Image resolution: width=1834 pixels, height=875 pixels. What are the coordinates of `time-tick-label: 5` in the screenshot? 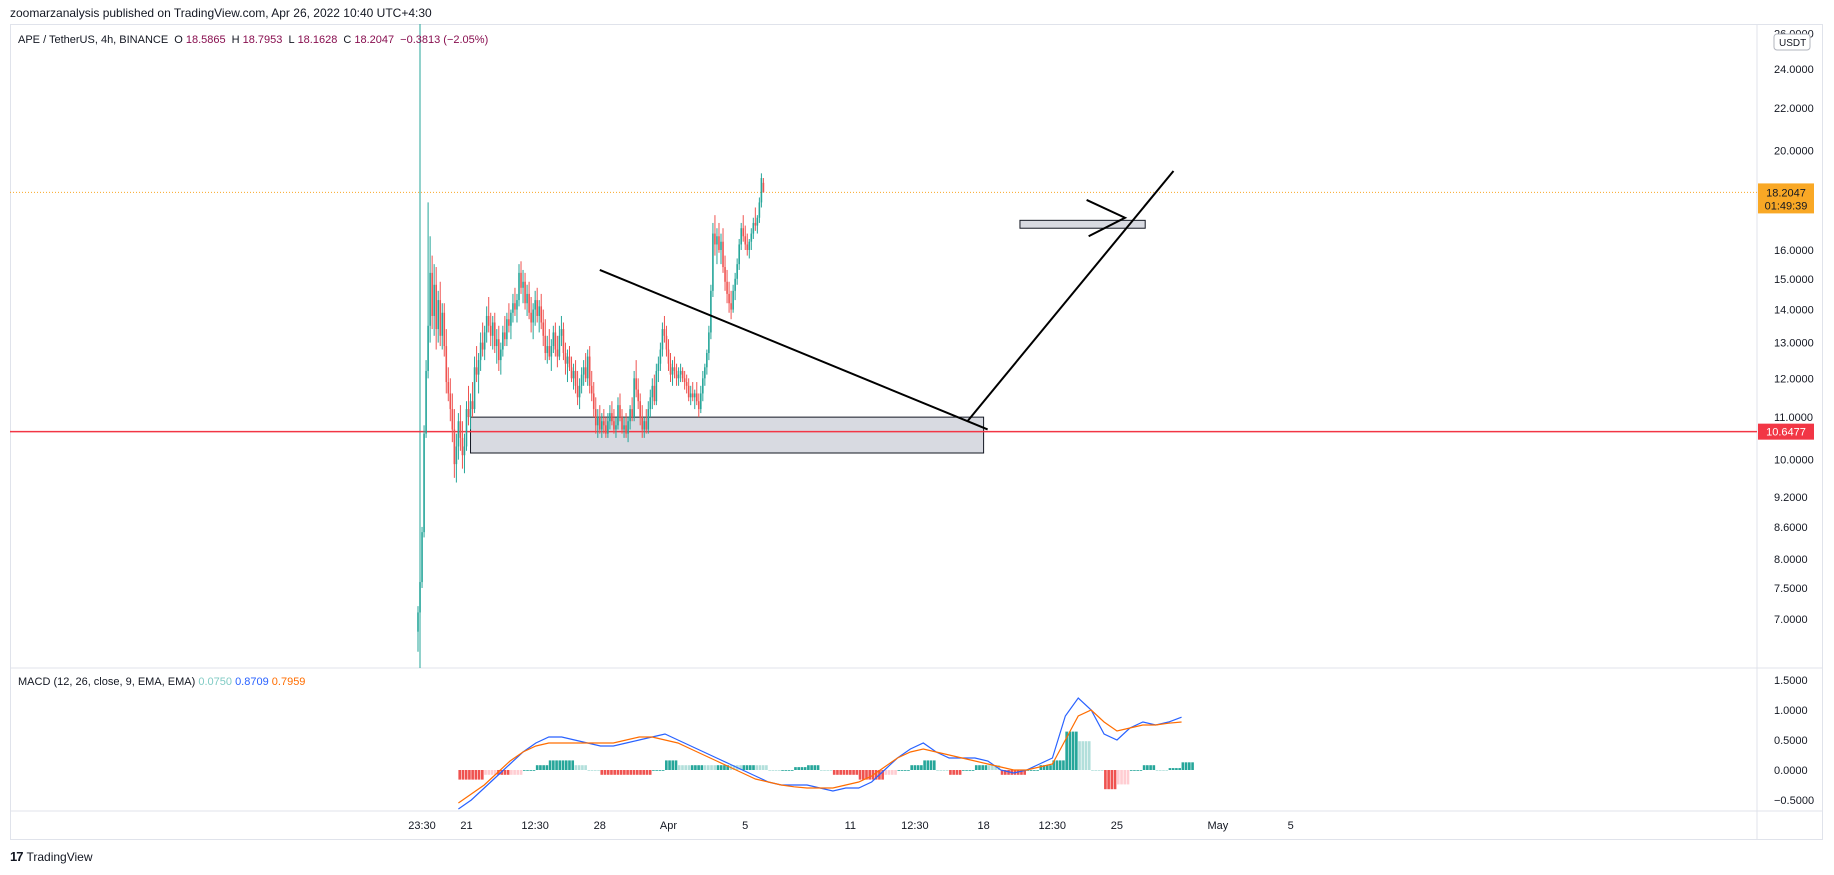 It's located at (745, 826).